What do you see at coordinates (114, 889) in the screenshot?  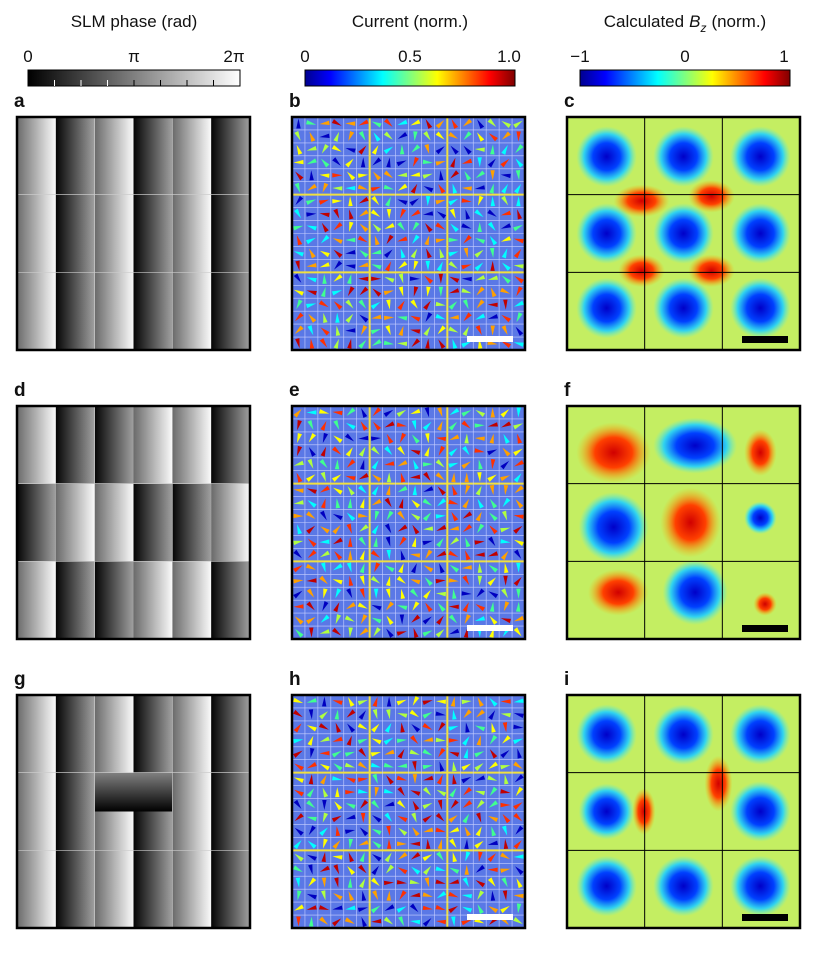 I see `phase-left` at bounding box center [114, 889].